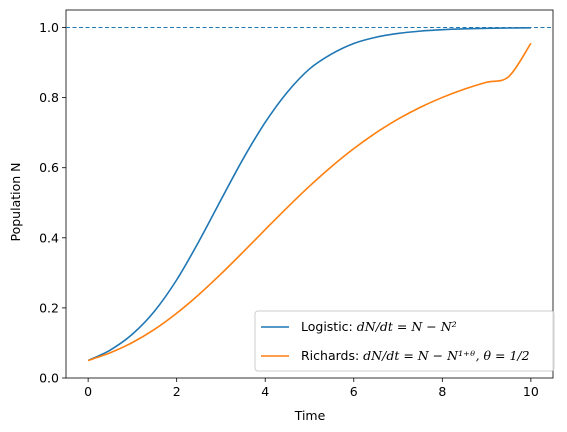 The image size is (567, 432). I want to click on x-tick-label-0: 0, so click(88, 391).